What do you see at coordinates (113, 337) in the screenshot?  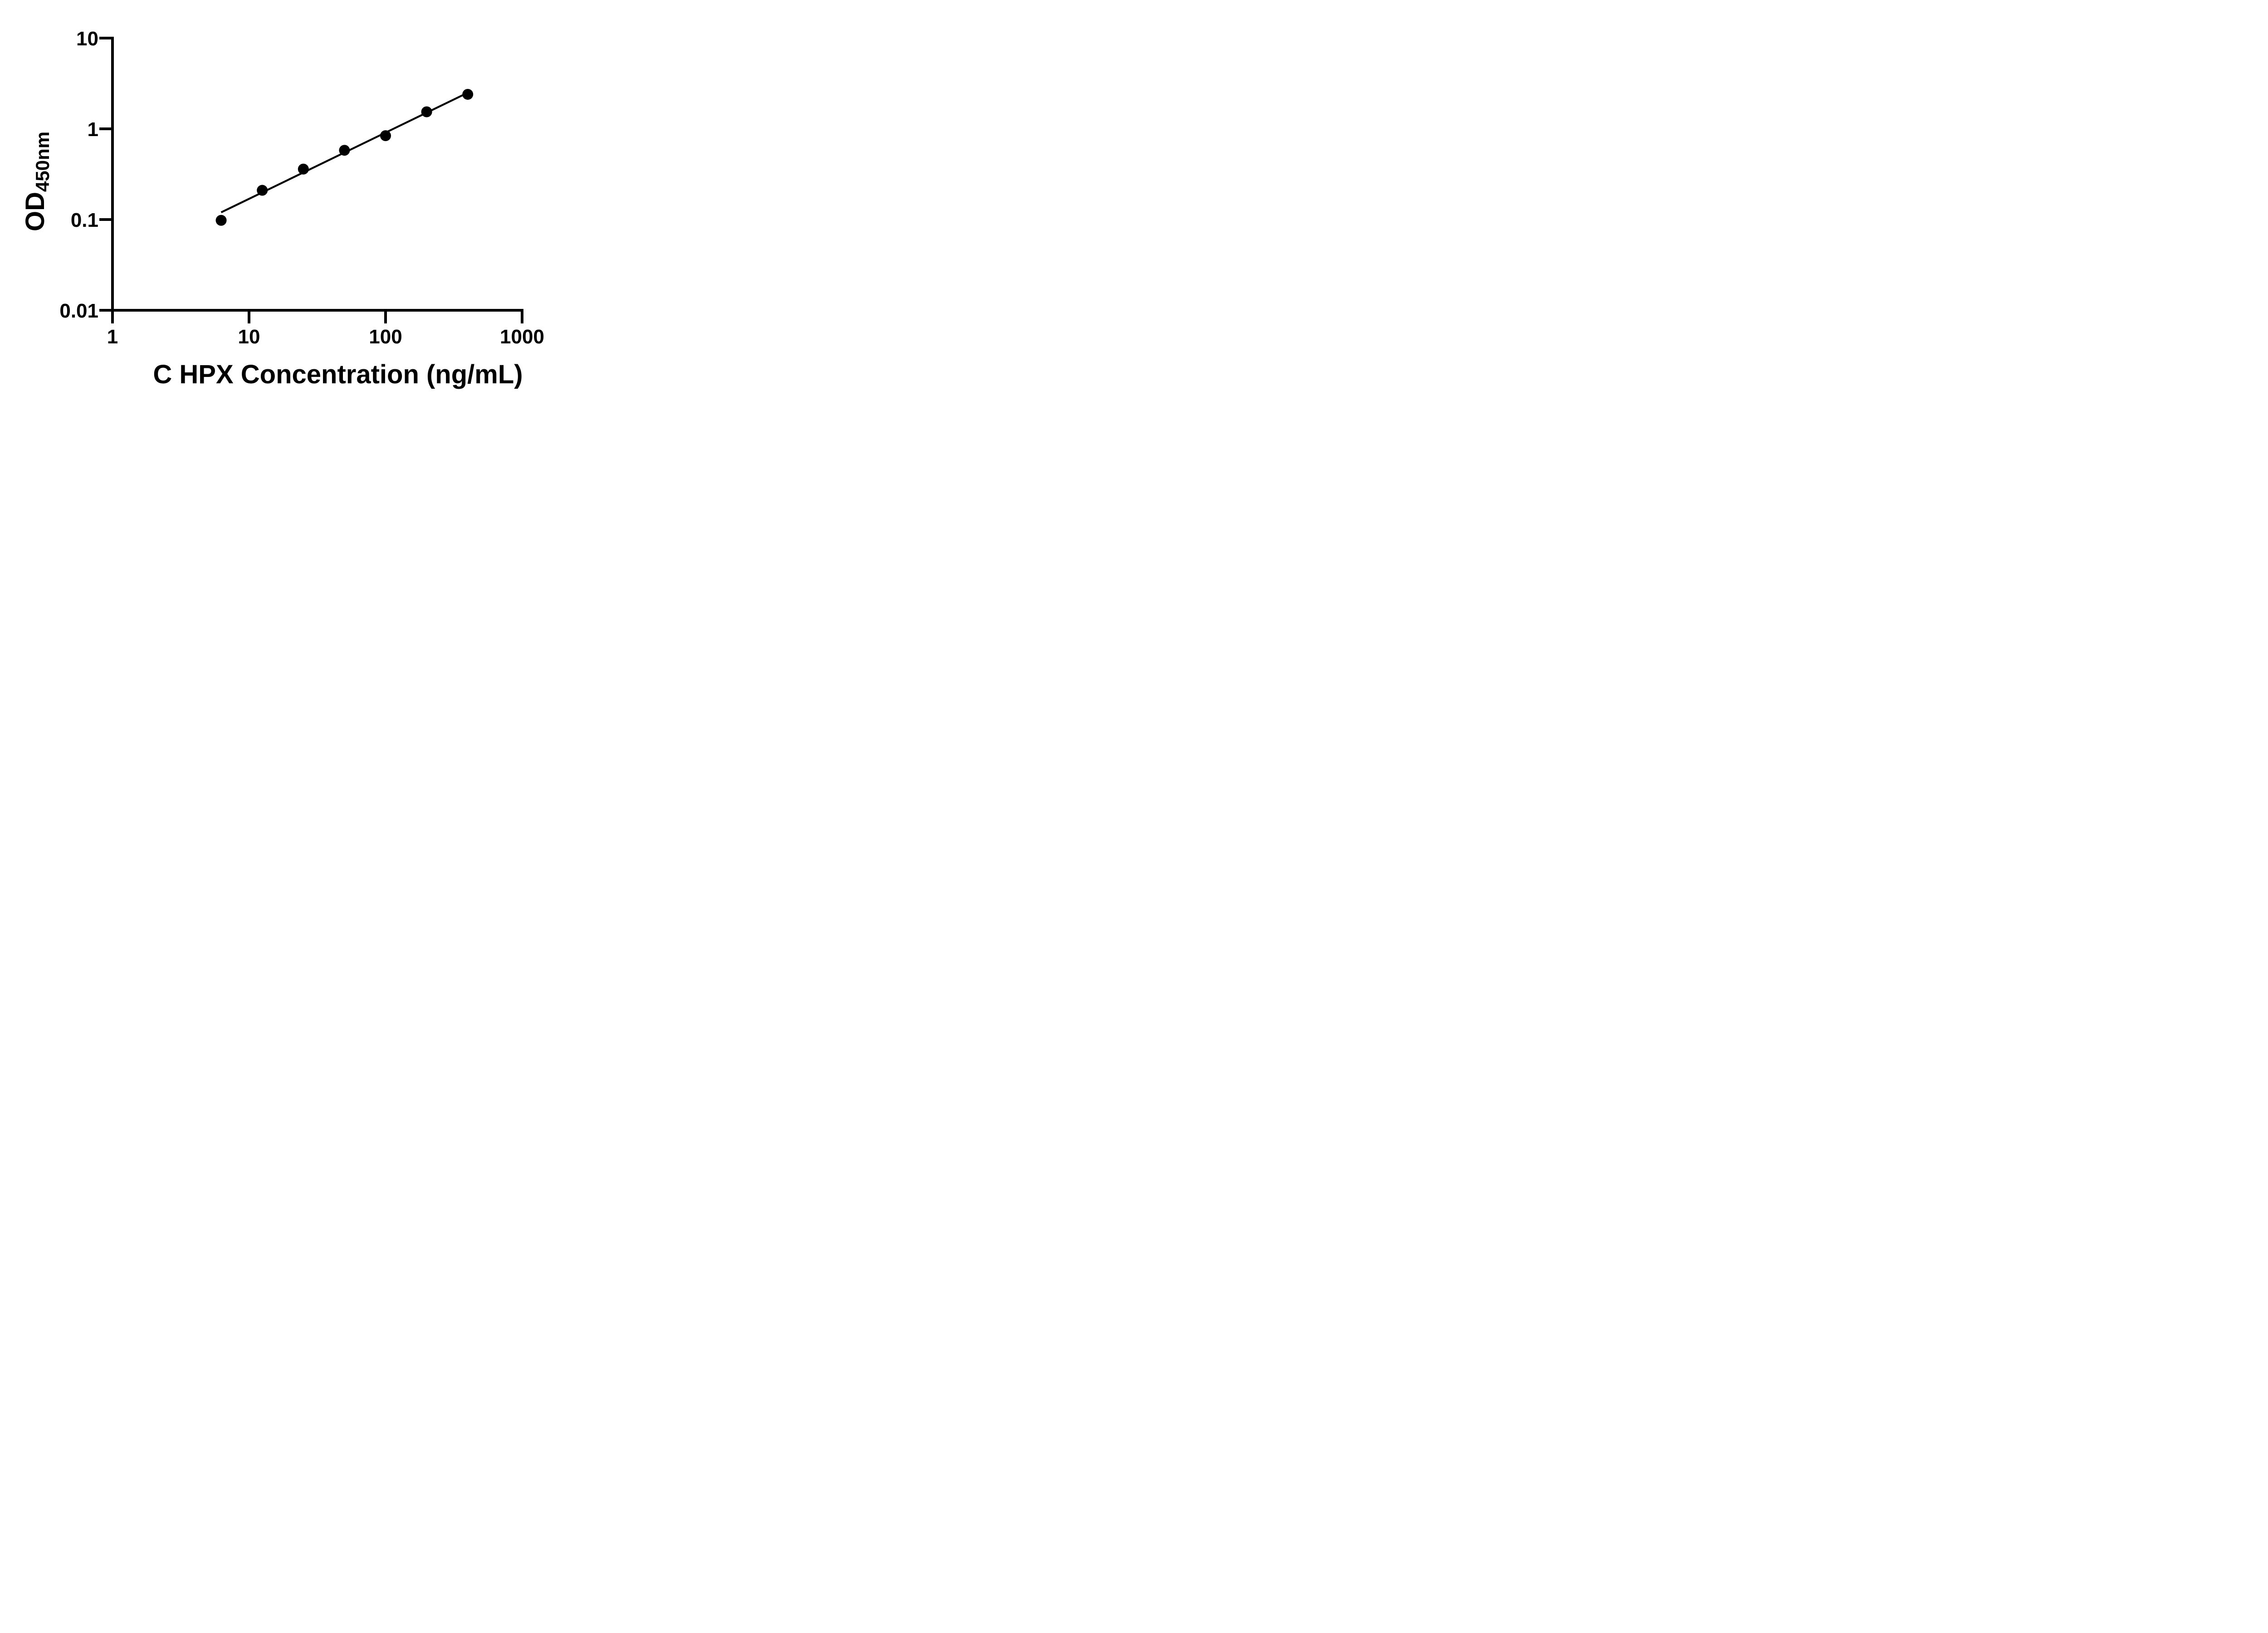 I see `x-tick-label: 1` at bounding box center [113, 337].